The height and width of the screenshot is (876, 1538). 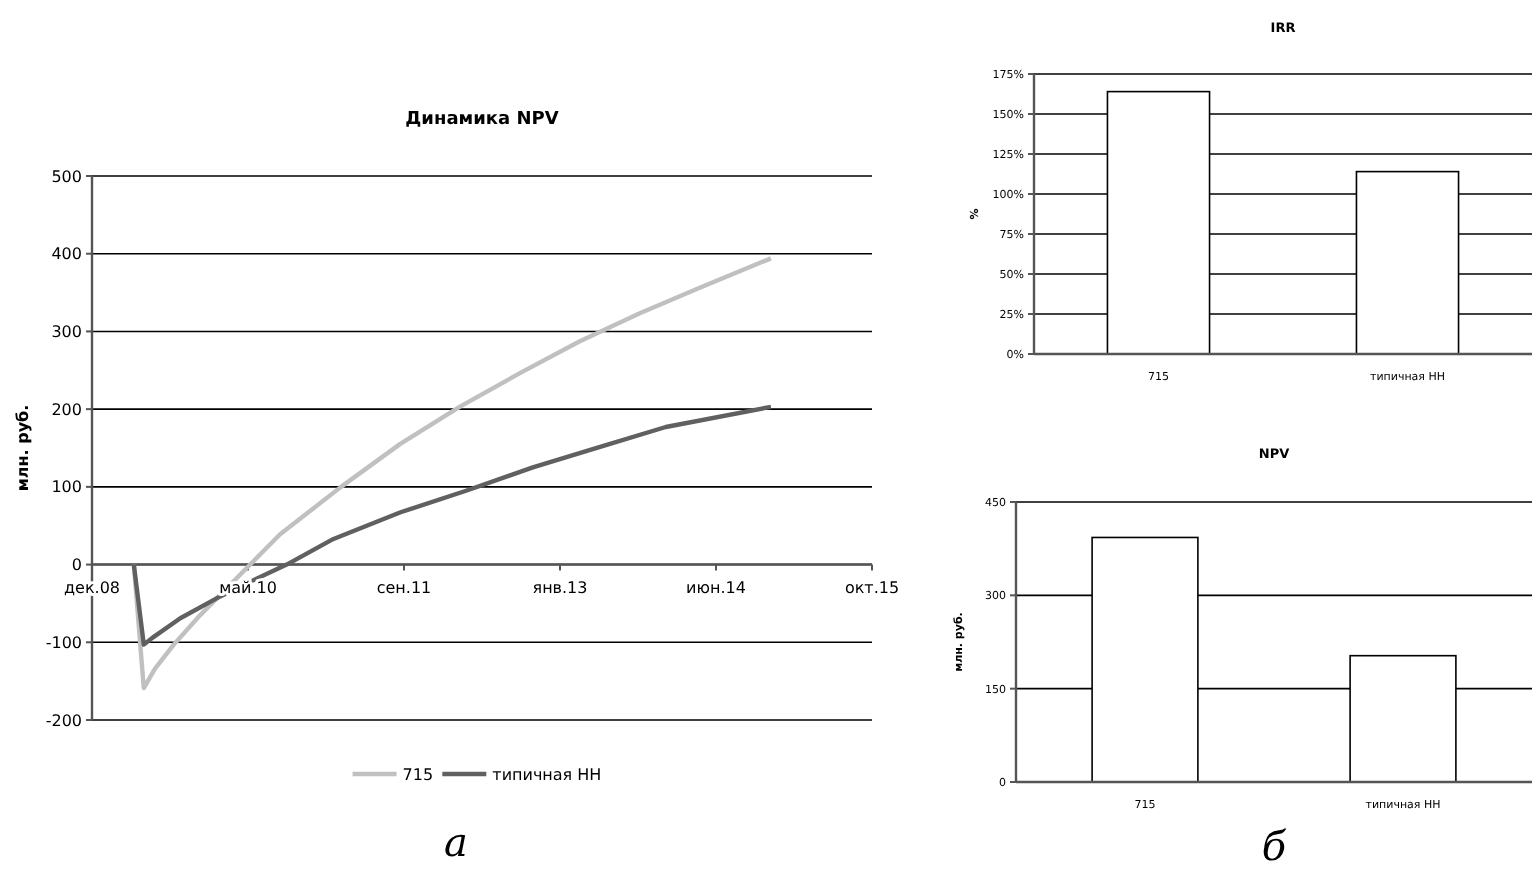 I want to click on y-tick-label: 400, so click(x=66, y=254).